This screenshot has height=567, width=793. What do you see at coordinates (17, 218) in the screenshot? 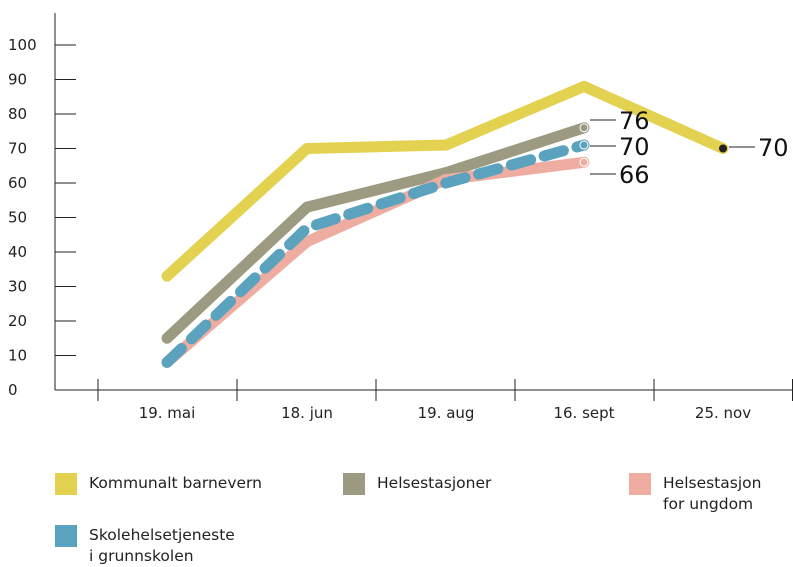
I see `y-tick-label: 50` at bounding box center [17, 218].